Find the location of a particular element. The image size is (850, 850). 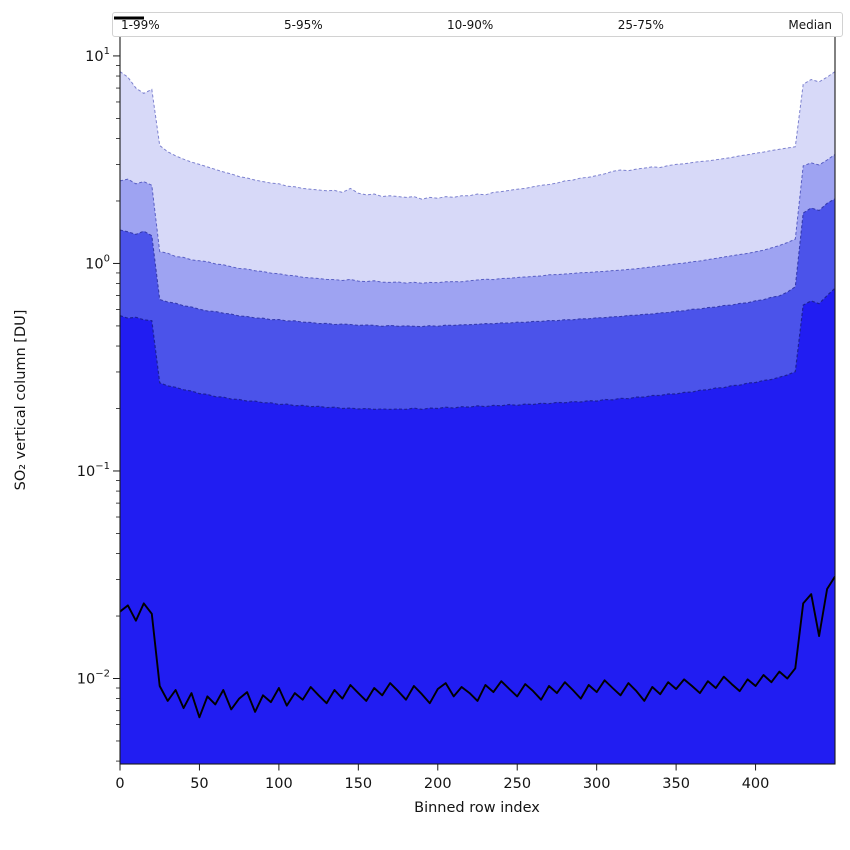

y-tick-label: 10⁰ is located at coordinates (97, 262).